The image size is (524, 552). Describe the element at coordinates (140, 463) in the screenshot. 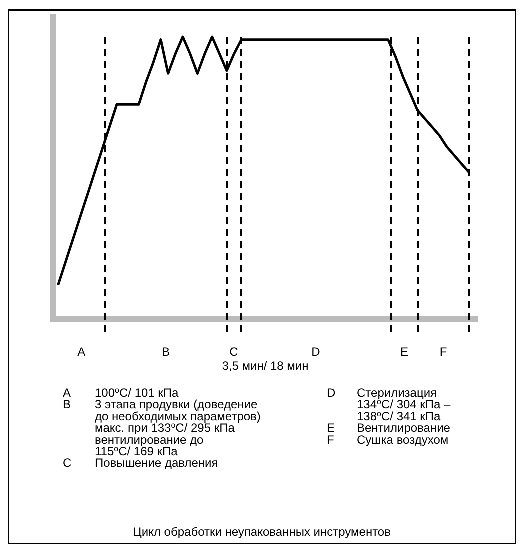

I see `text: C Повышение давления` at that location.